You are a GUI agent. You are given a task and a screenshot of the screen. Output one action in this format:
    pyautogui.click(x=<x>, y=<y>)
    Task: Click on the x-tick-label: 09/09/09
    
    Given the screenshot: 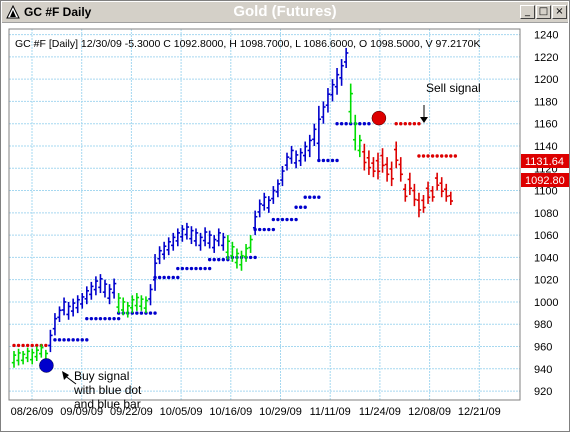 What is the action you would take?
    pyautogui.click(x=81, y=412)
    